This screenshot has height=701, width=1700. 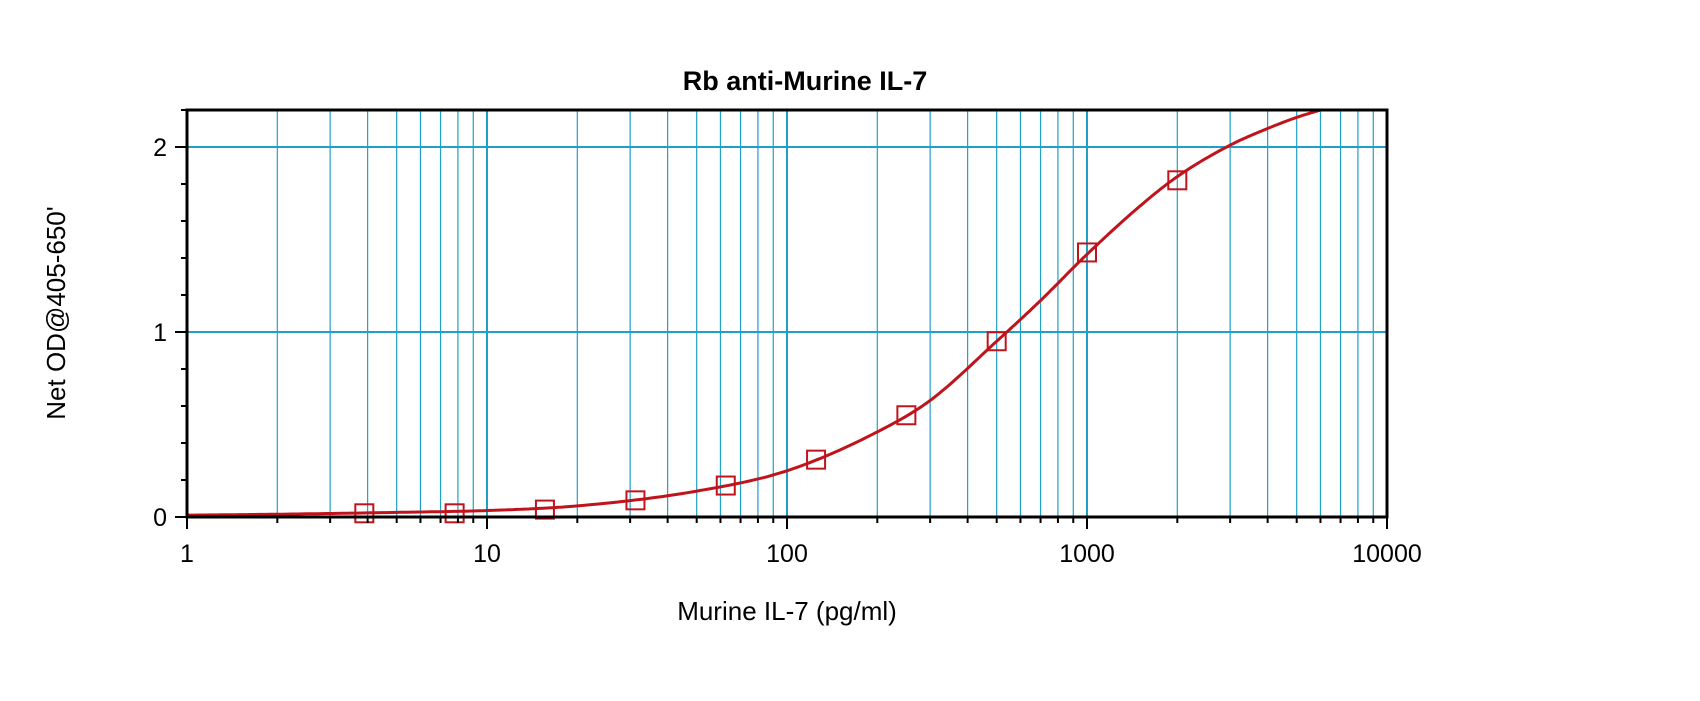 I want to click on chart-title: Rb anti-Murine IL-7, so click(x=805, y=81).